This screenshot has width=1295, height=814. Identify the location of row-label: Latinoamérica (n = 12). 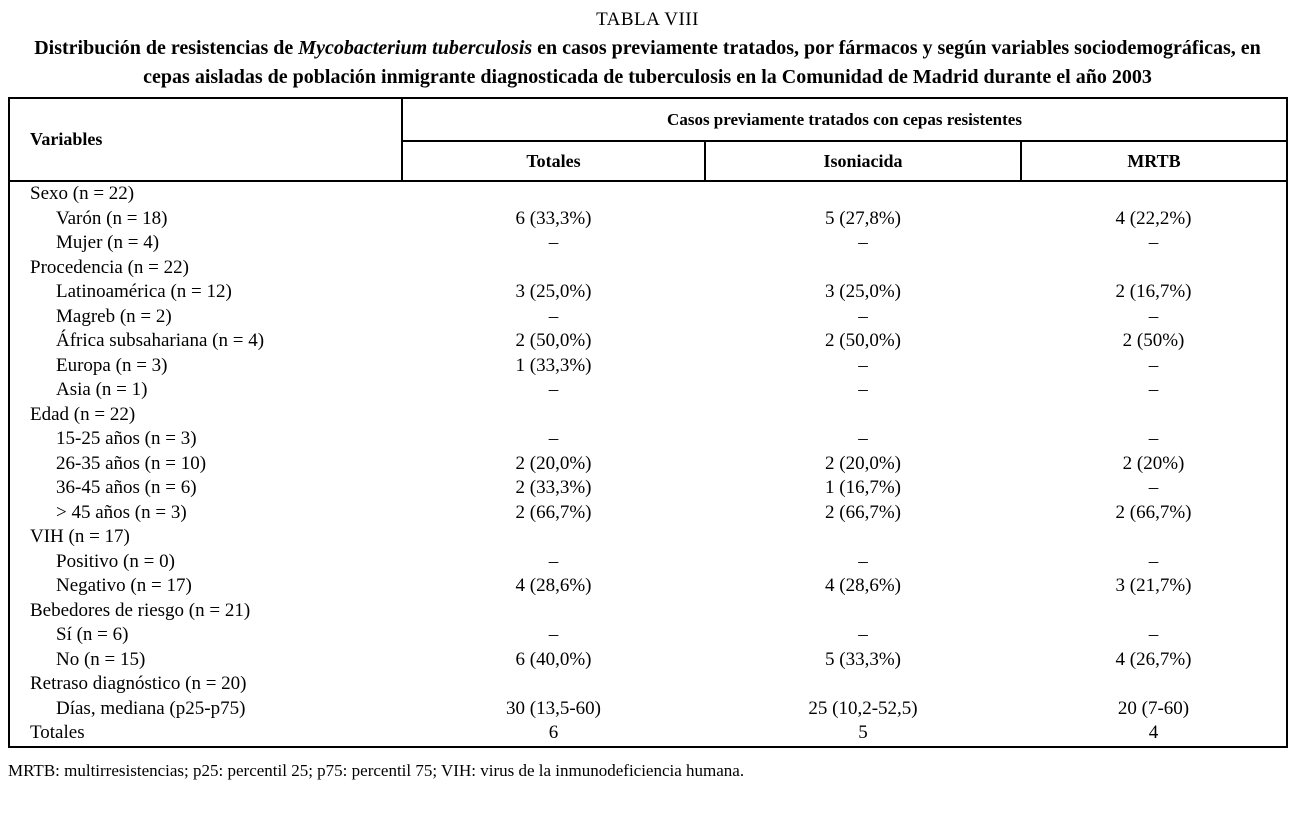
(144, 291).